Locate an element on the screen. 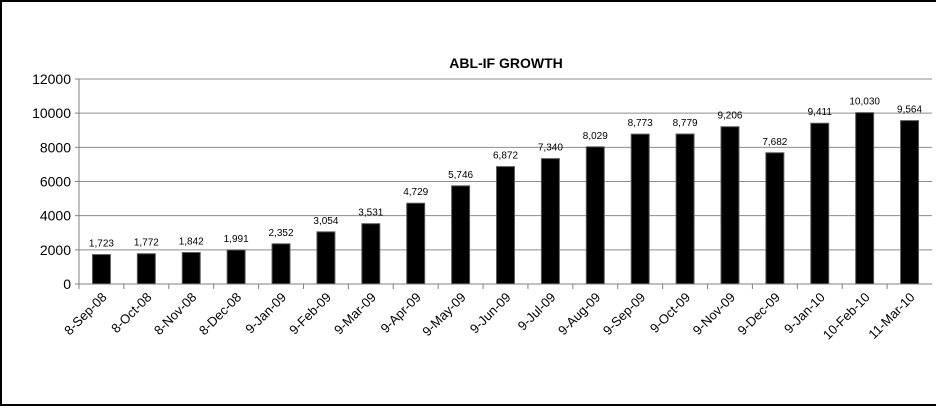 This screenshot has height=408, width=936. data-label: 9,411 is located at coordinates (820, 112).